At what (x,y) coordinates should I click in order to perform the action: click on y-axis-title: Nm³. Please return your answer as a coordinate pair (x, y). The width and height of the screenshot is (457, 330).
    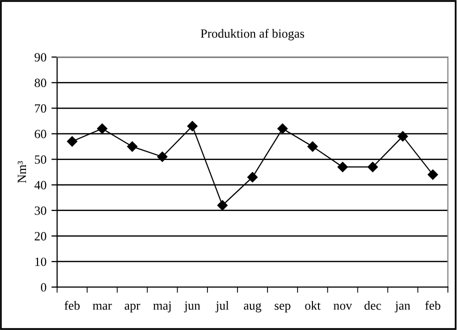
    Looking at the image, I should click on (22, 172).